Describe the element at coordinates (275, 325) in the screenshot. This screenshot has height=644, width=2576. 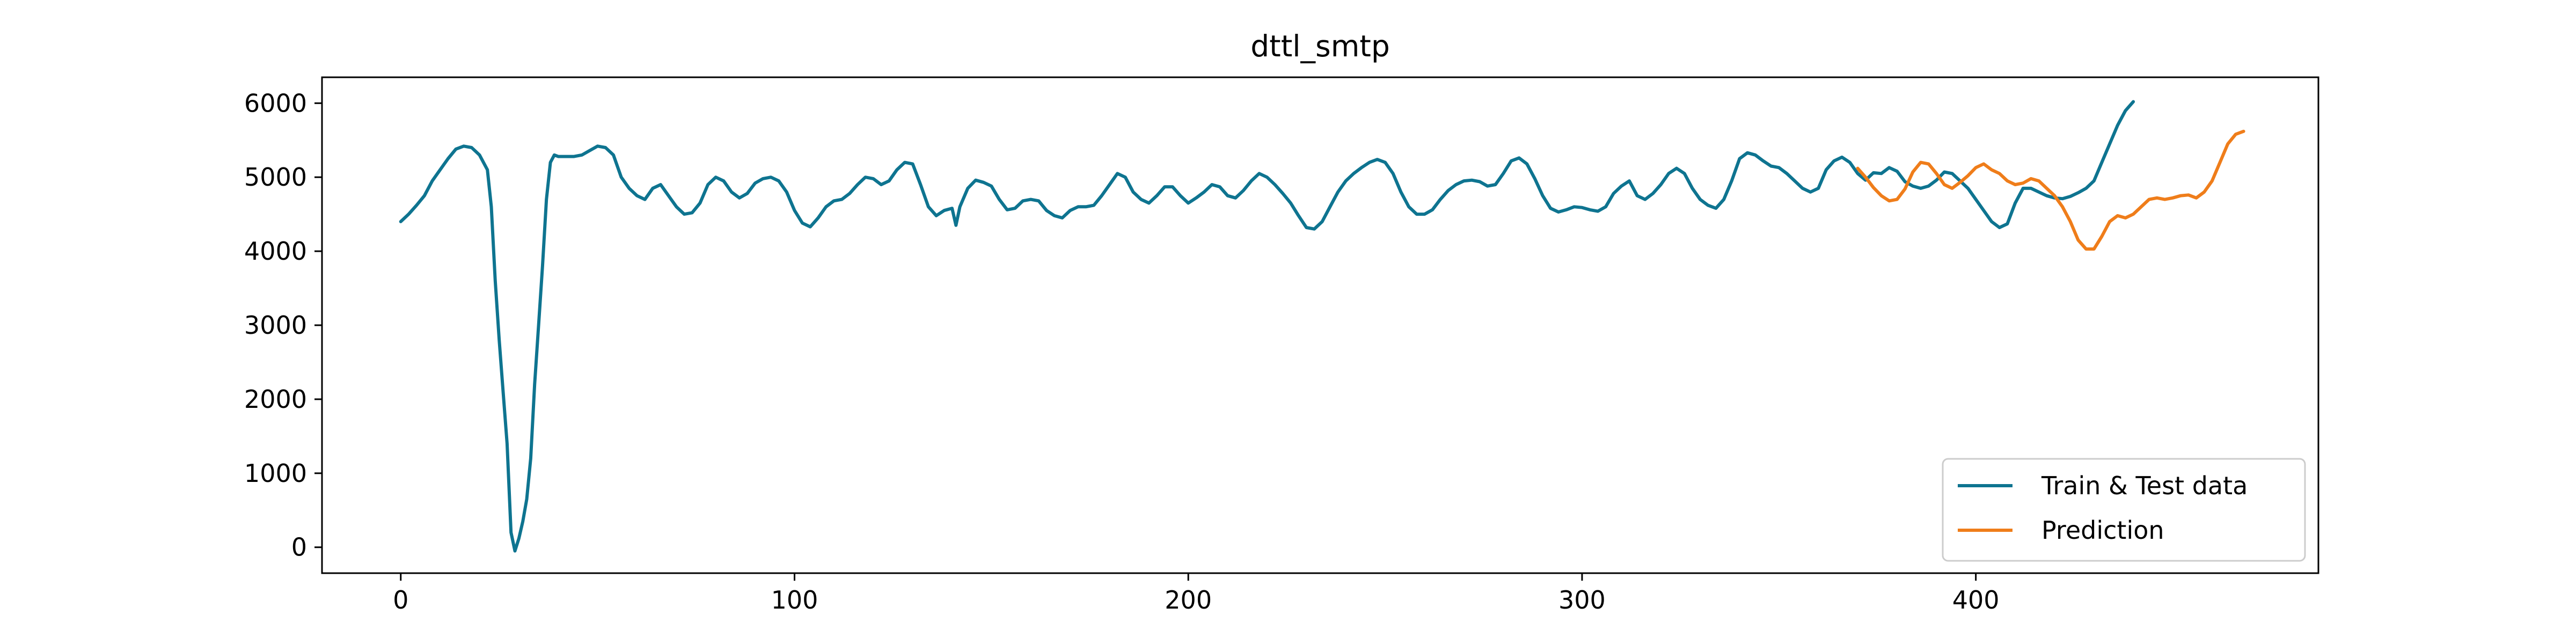
I see `y-tick-label: 3000` at that location.